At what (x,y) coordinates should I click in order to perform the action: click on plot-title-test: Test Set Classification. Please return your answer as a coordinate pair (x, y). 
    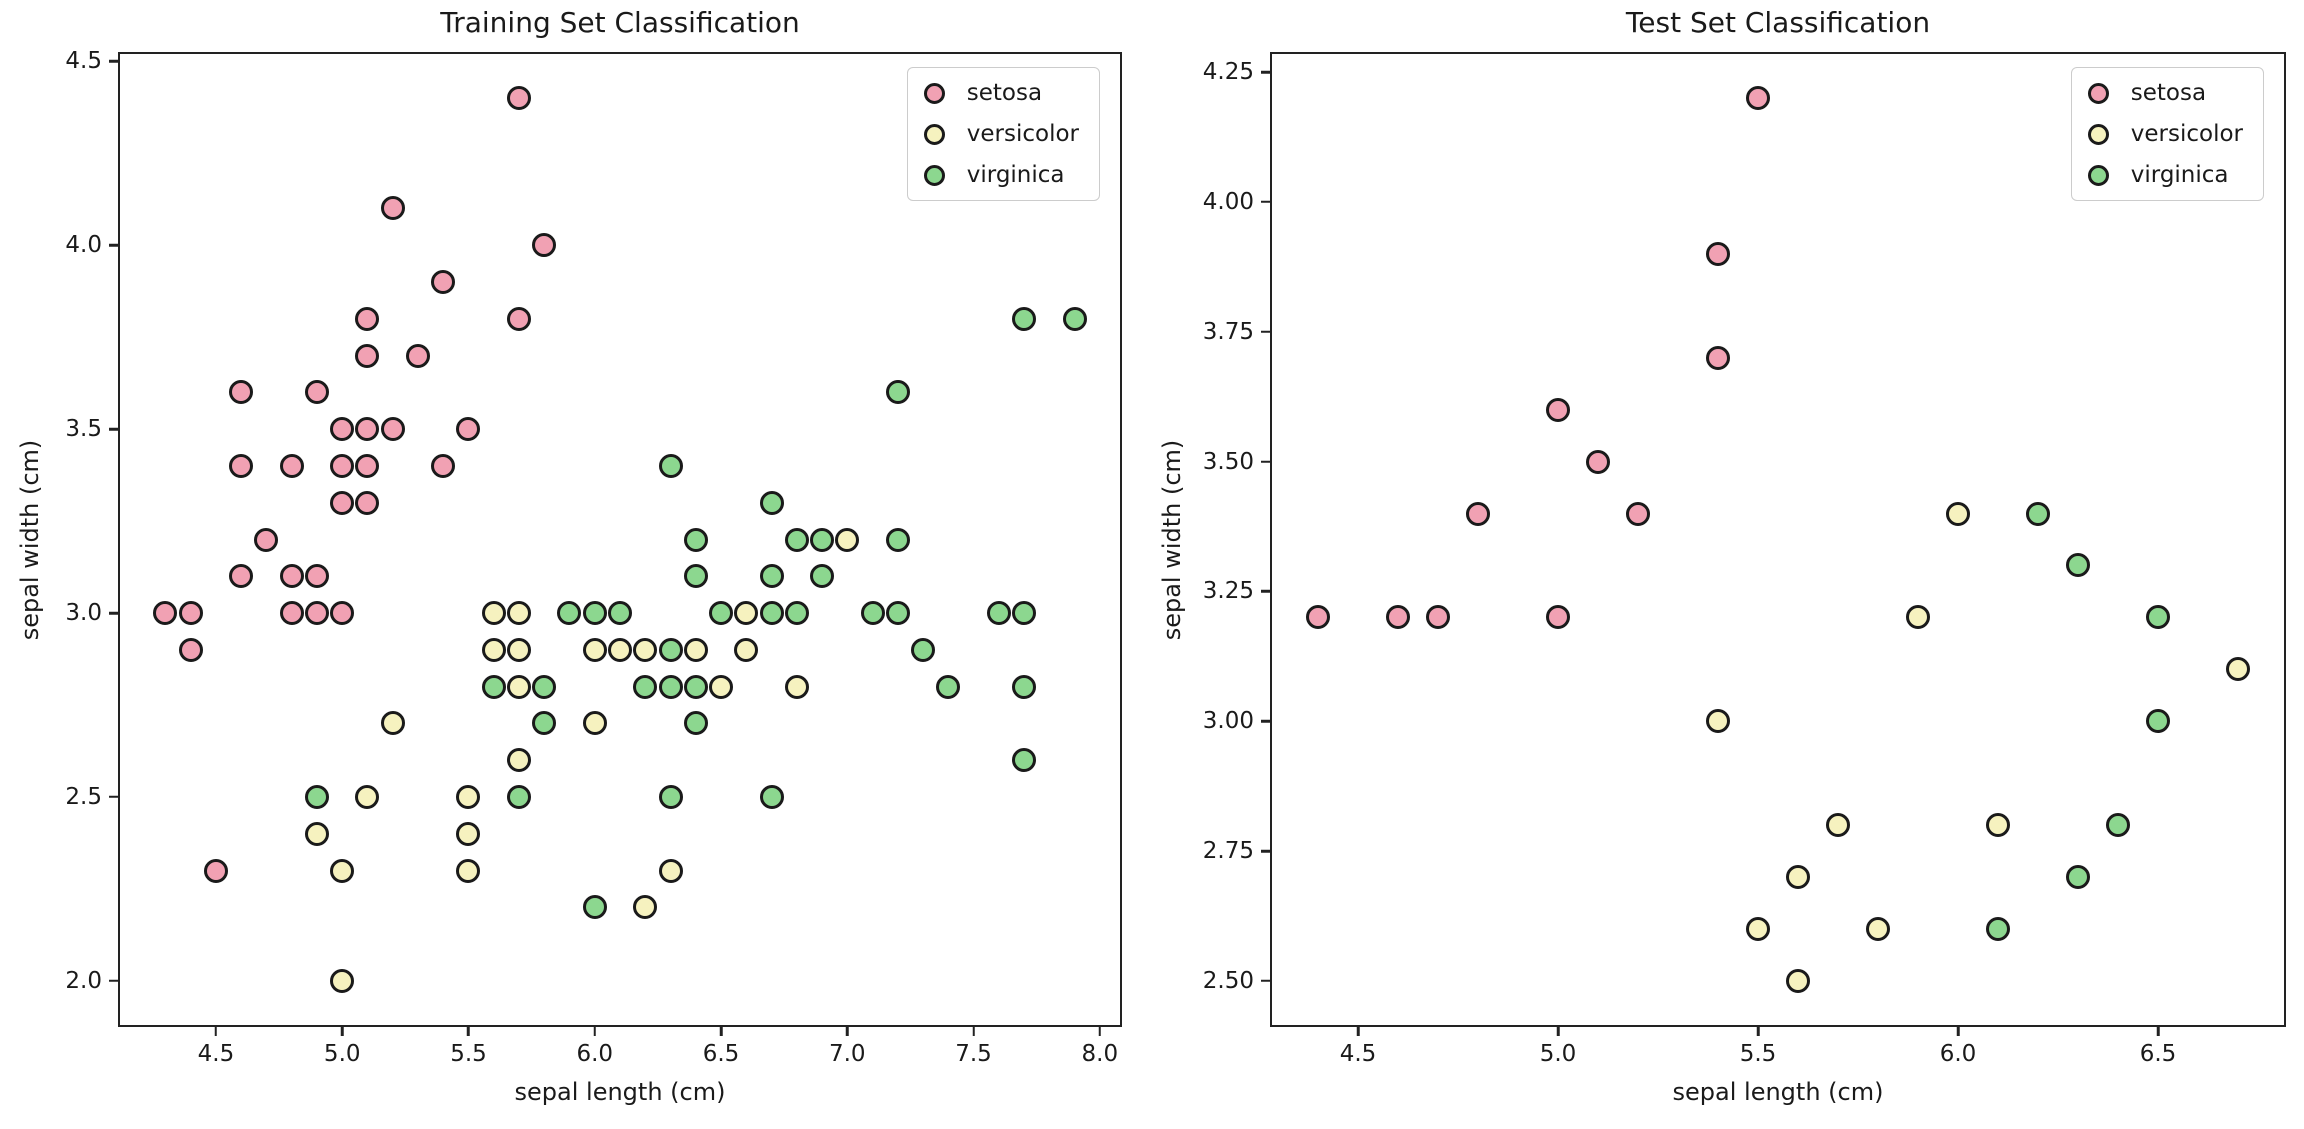
    Looking at the image, I should click on (1778, 22).